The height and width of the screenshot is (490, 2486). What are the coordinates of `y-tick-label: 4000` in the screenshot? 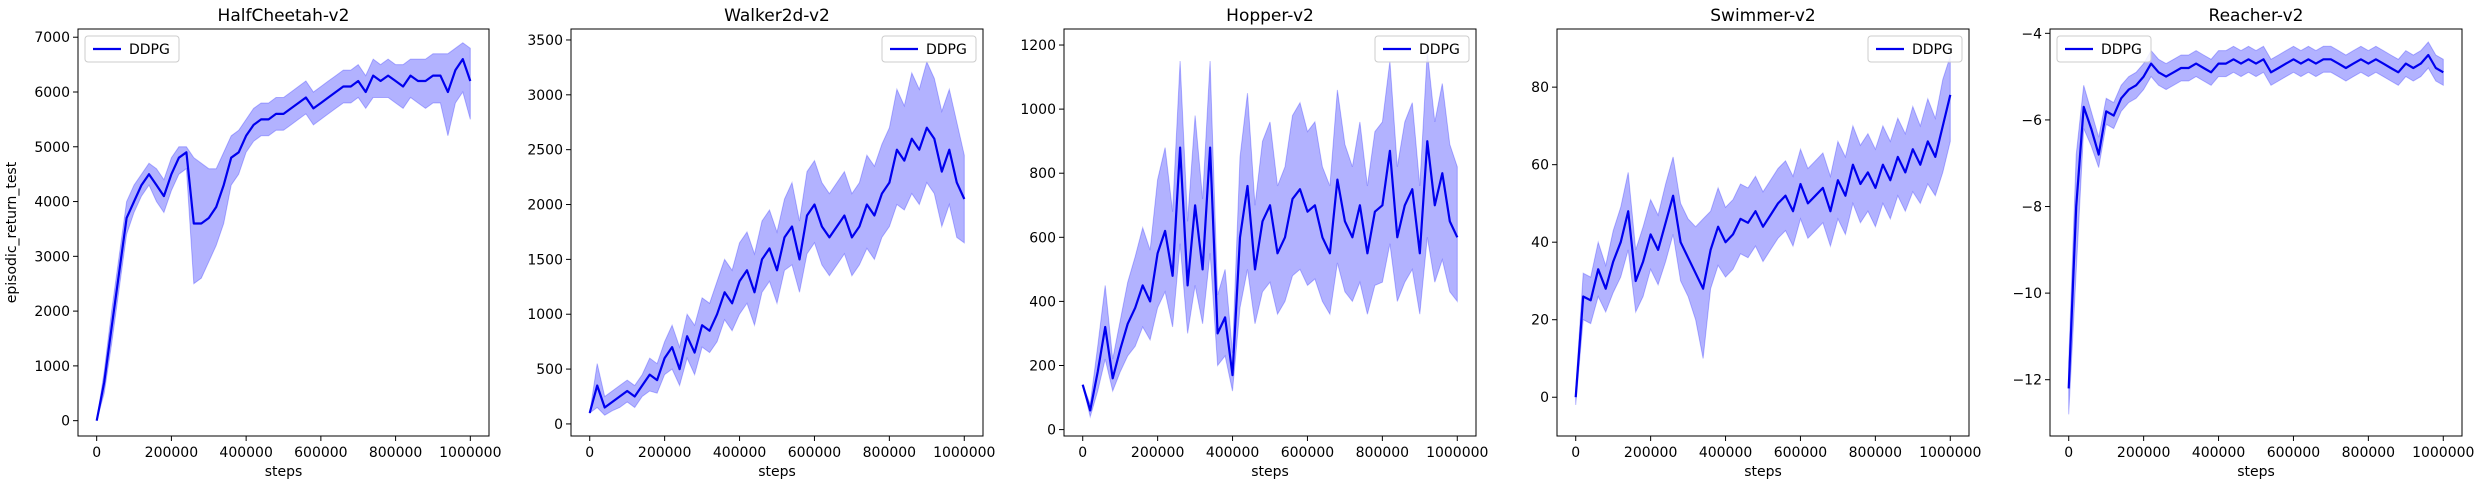 It's located at (52, 203).